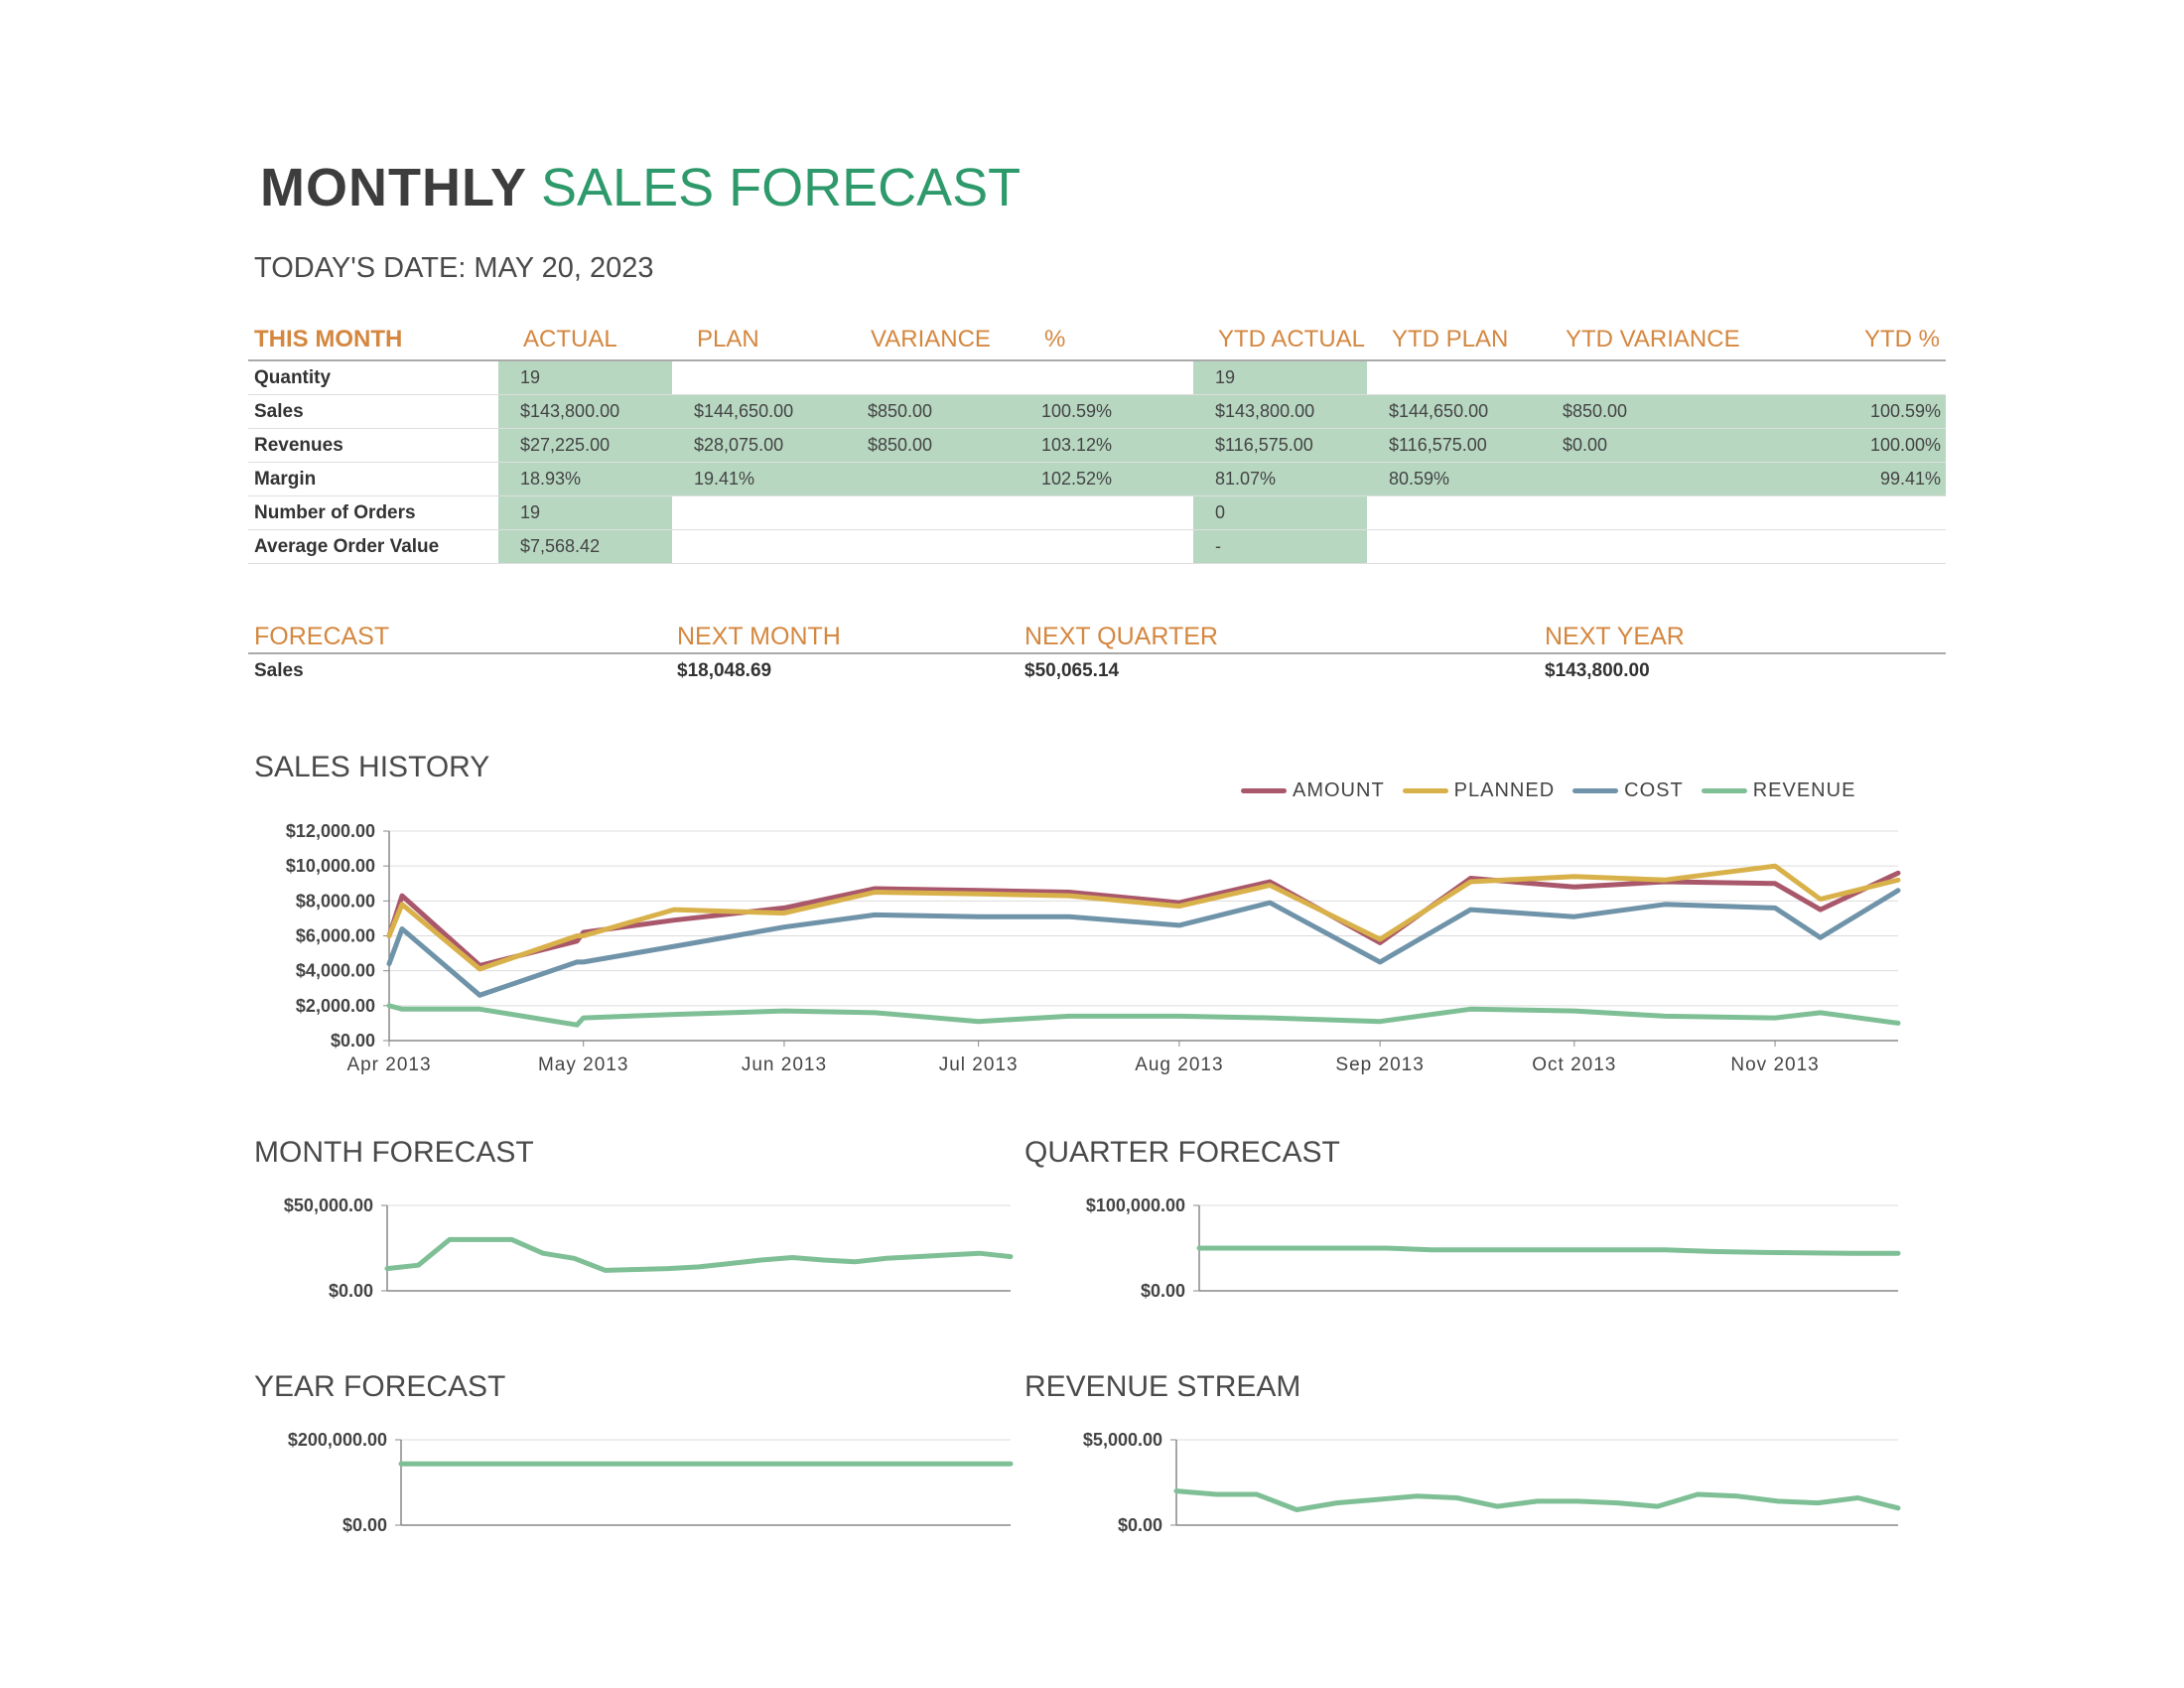  Describe the element at coordinates (1072, 670) in the screenshot. I see `forecast-next-quarter: $50,065.14` at that location.